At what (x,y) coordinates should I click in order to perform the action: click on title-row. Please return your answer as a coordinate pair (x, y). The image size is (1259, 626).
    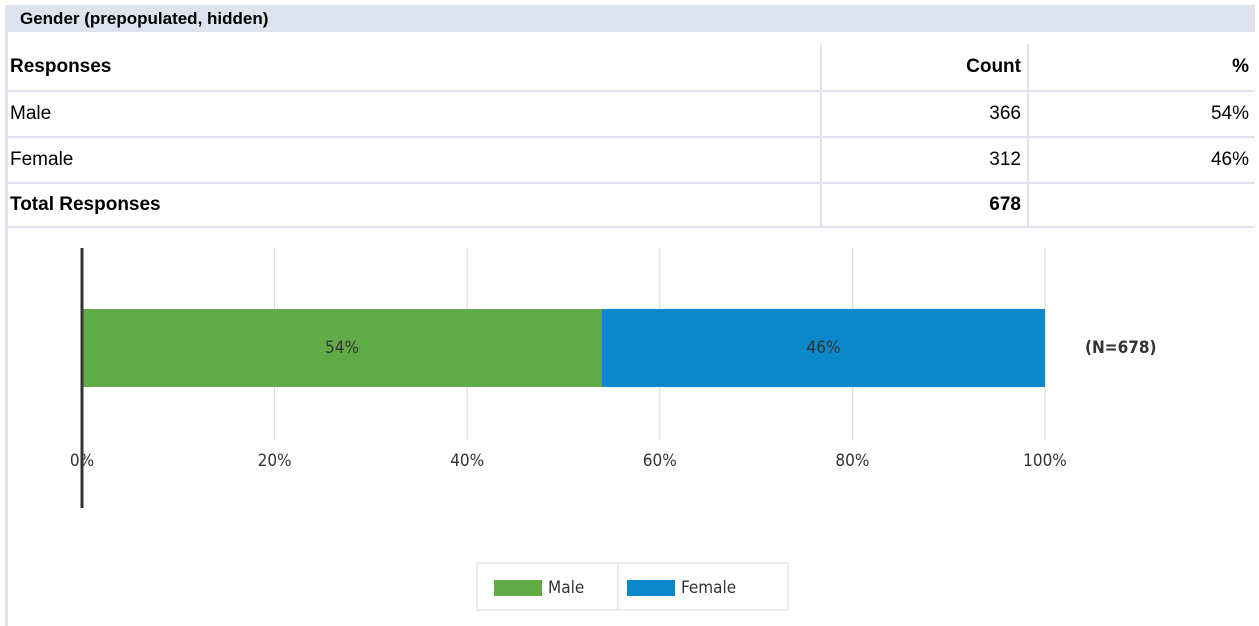
    Looking at the image, I should click on (631, 18).